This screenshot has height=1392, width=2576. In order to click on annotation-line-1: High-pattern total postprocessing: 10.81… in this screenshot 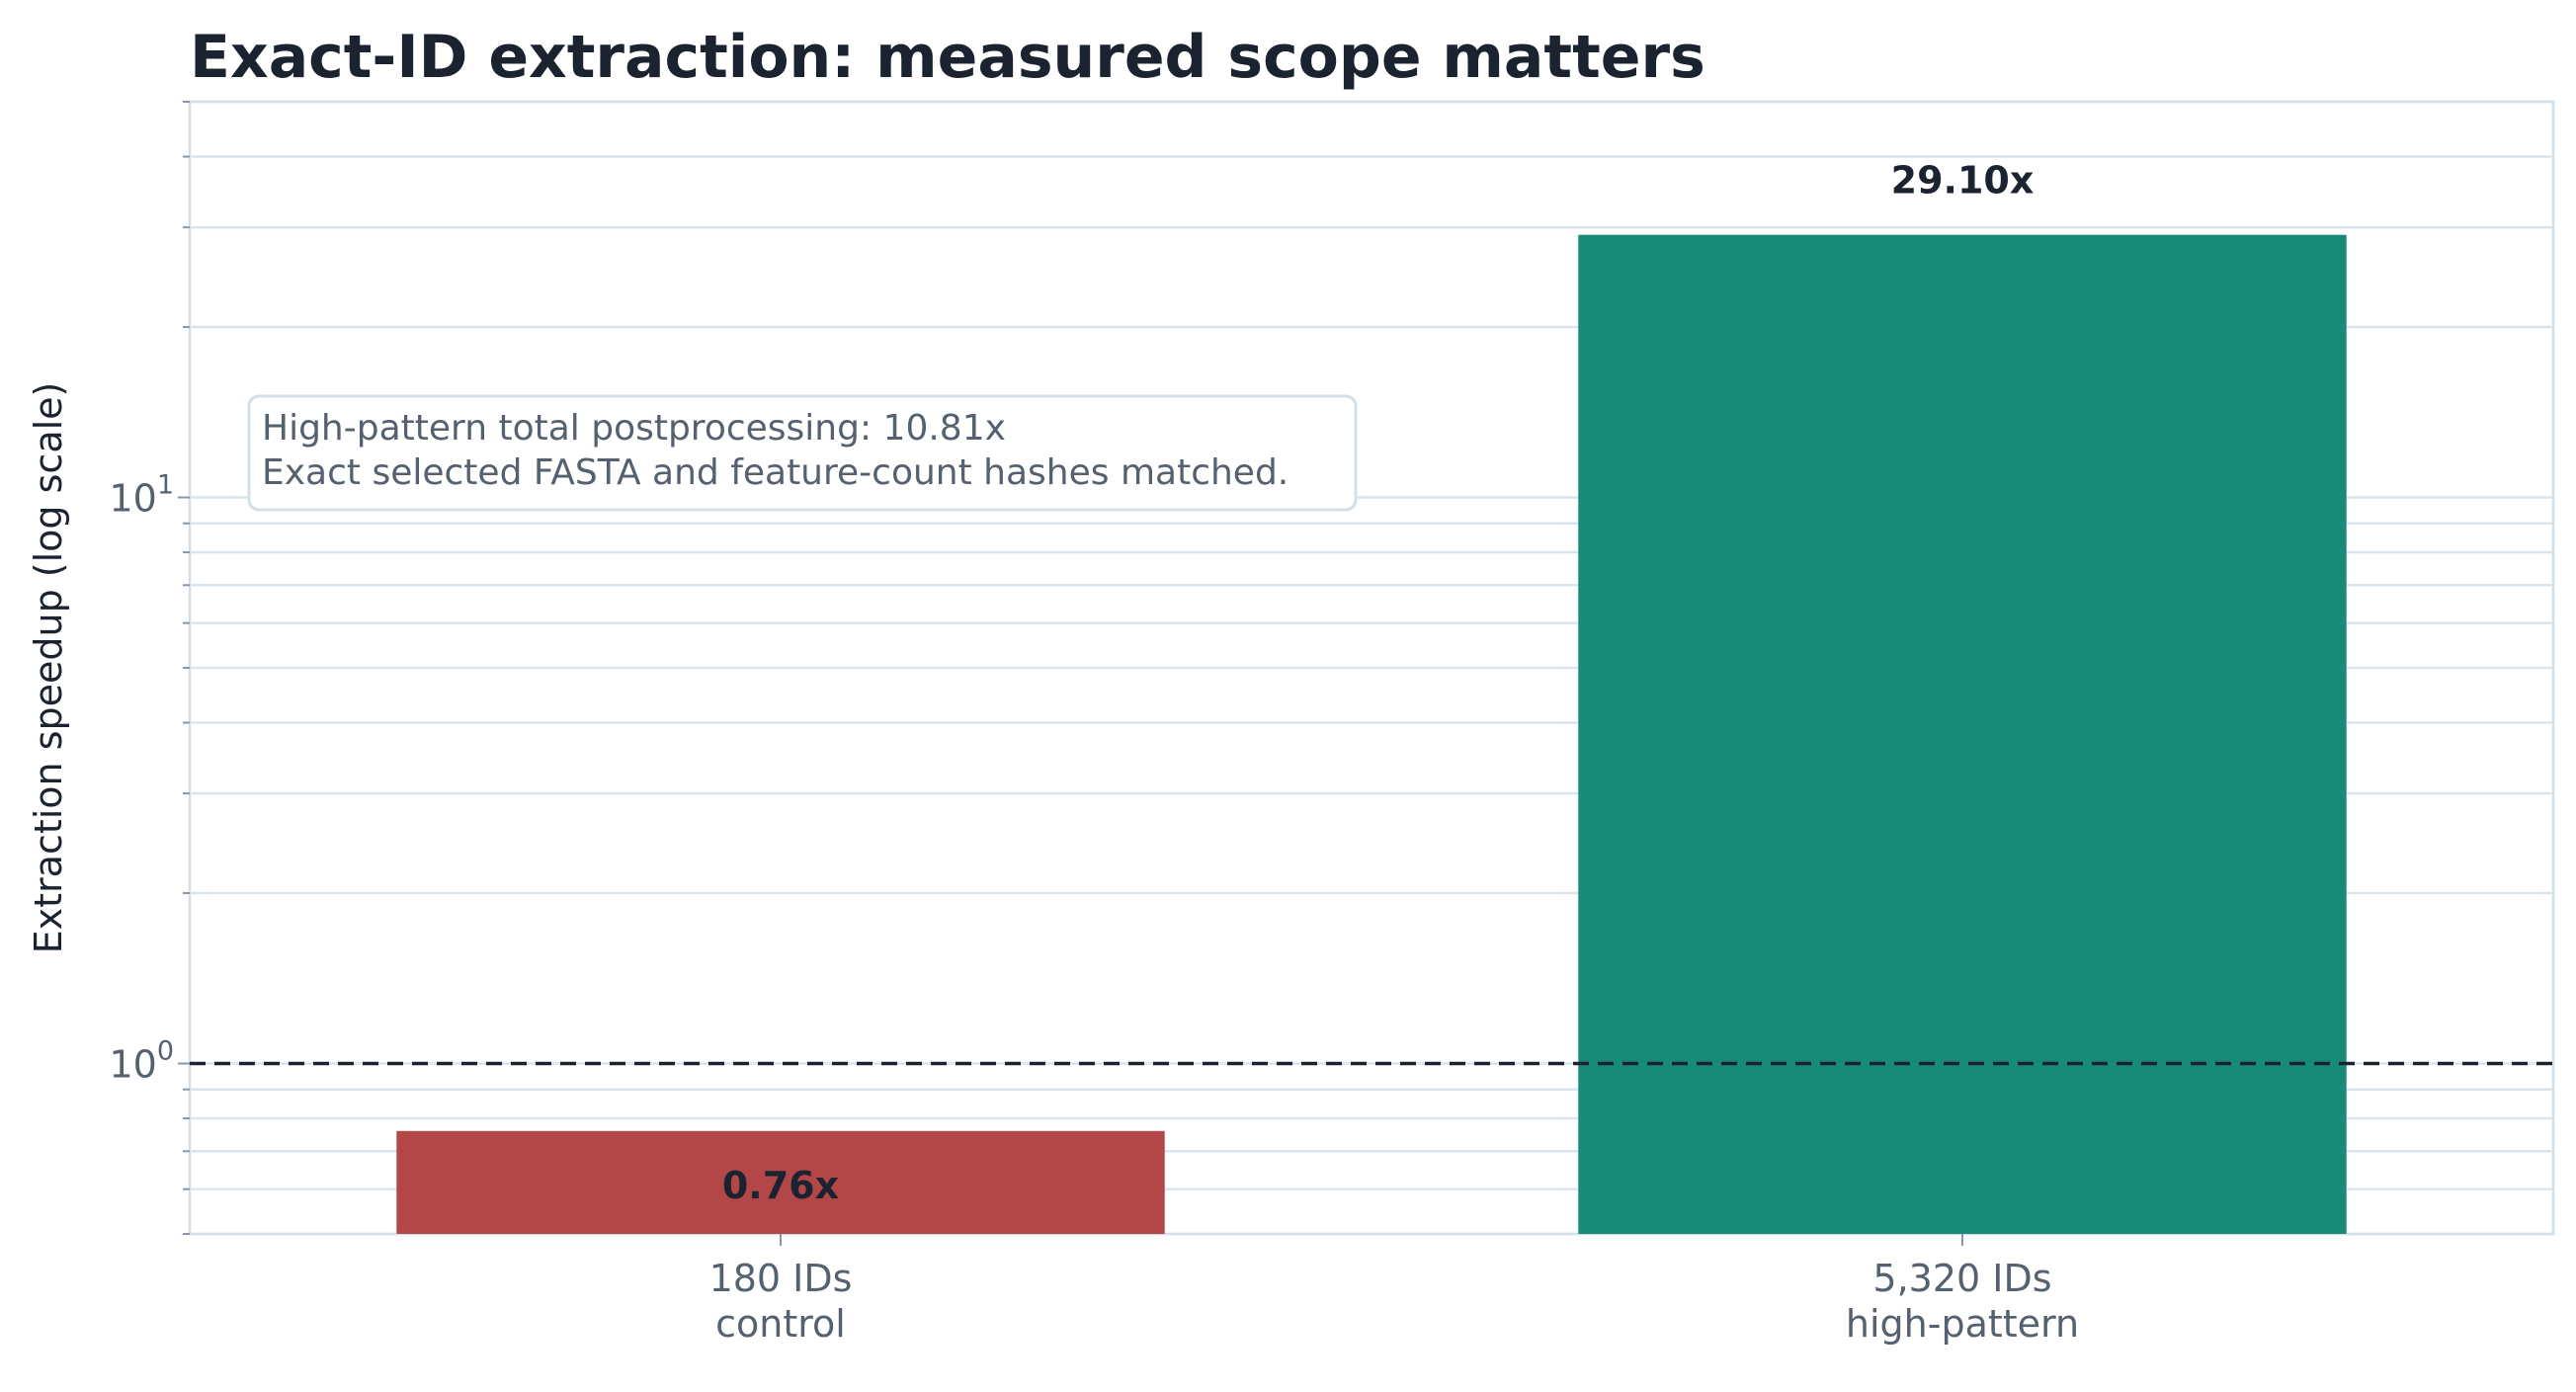, I will do `click(634, 428)`.